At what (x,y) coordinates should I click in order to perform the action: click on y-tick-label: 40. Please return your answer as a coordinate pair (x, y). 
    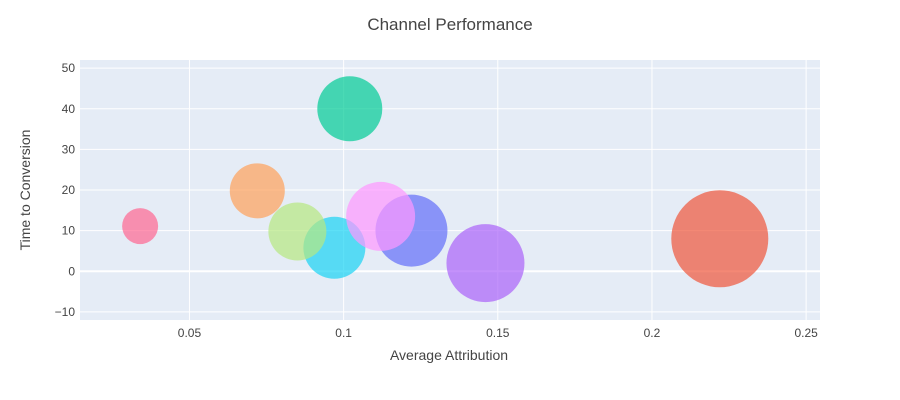
    Looking at the image, I should click on (69, 109).